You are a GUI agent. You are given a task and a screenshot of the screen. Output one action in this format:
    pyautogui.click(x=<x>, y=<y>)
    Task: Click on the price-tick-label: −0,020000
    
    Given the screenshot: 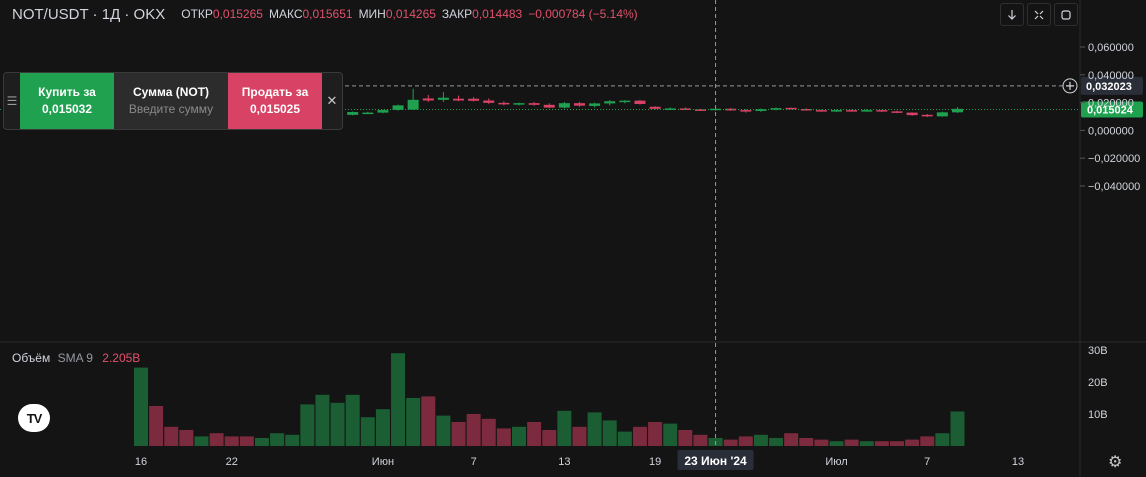 What is the action you would take?
    pyautogui.click(x=1114, y=159)
    